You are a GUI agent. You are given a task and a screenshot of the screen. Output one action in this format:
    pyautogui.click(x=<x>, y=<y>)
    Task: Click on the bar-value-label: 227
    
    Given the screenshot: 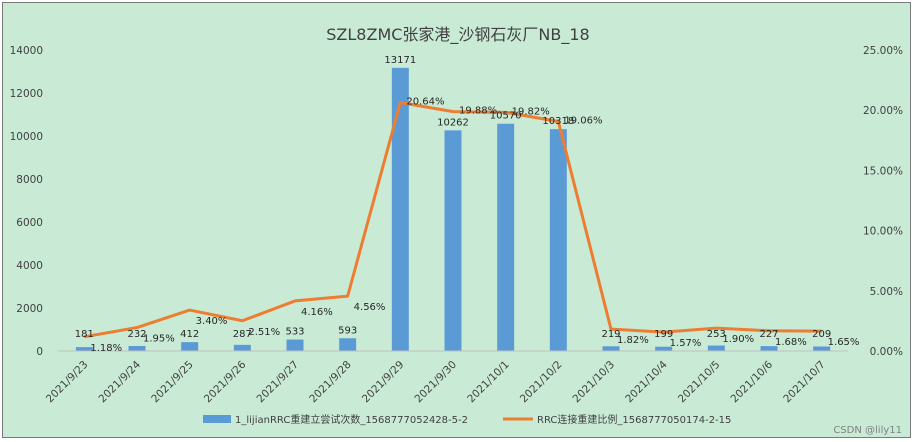 What is the action you would take?
    pyautogui.click(x=768, y=334)
    